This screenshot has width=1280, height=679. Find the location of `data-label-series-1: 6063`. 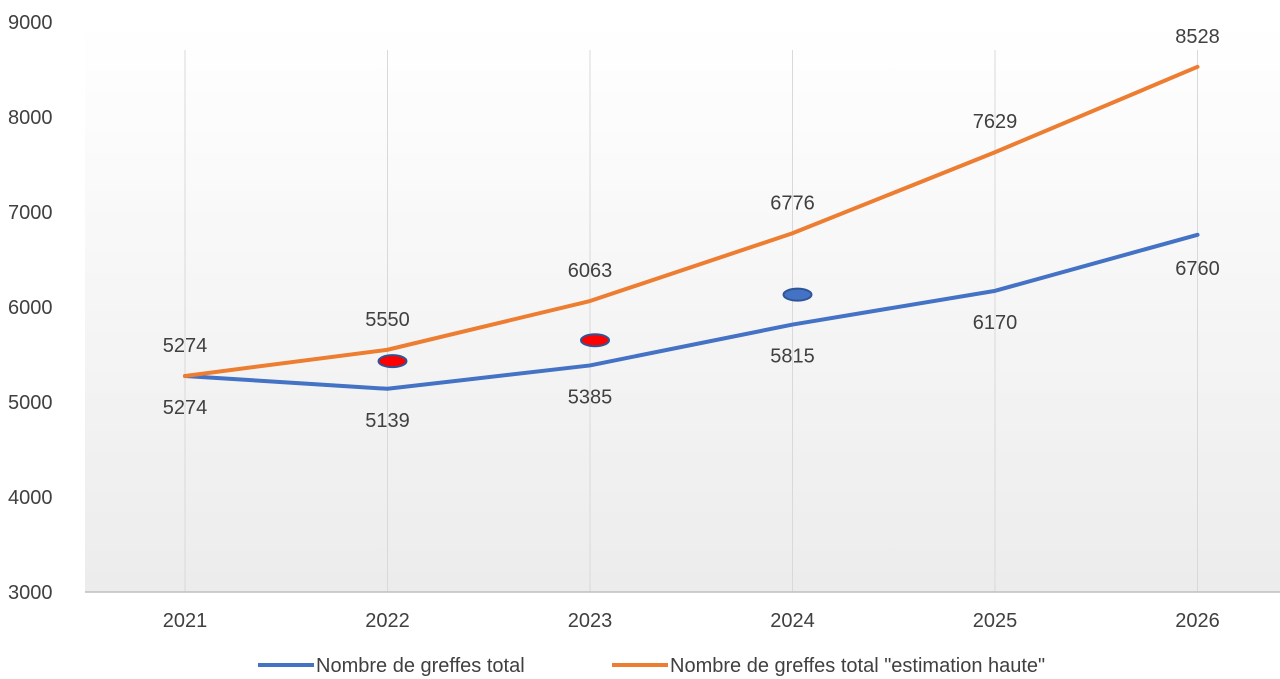

data-label-series-1: 6063 is located at coordinates (590, 271).